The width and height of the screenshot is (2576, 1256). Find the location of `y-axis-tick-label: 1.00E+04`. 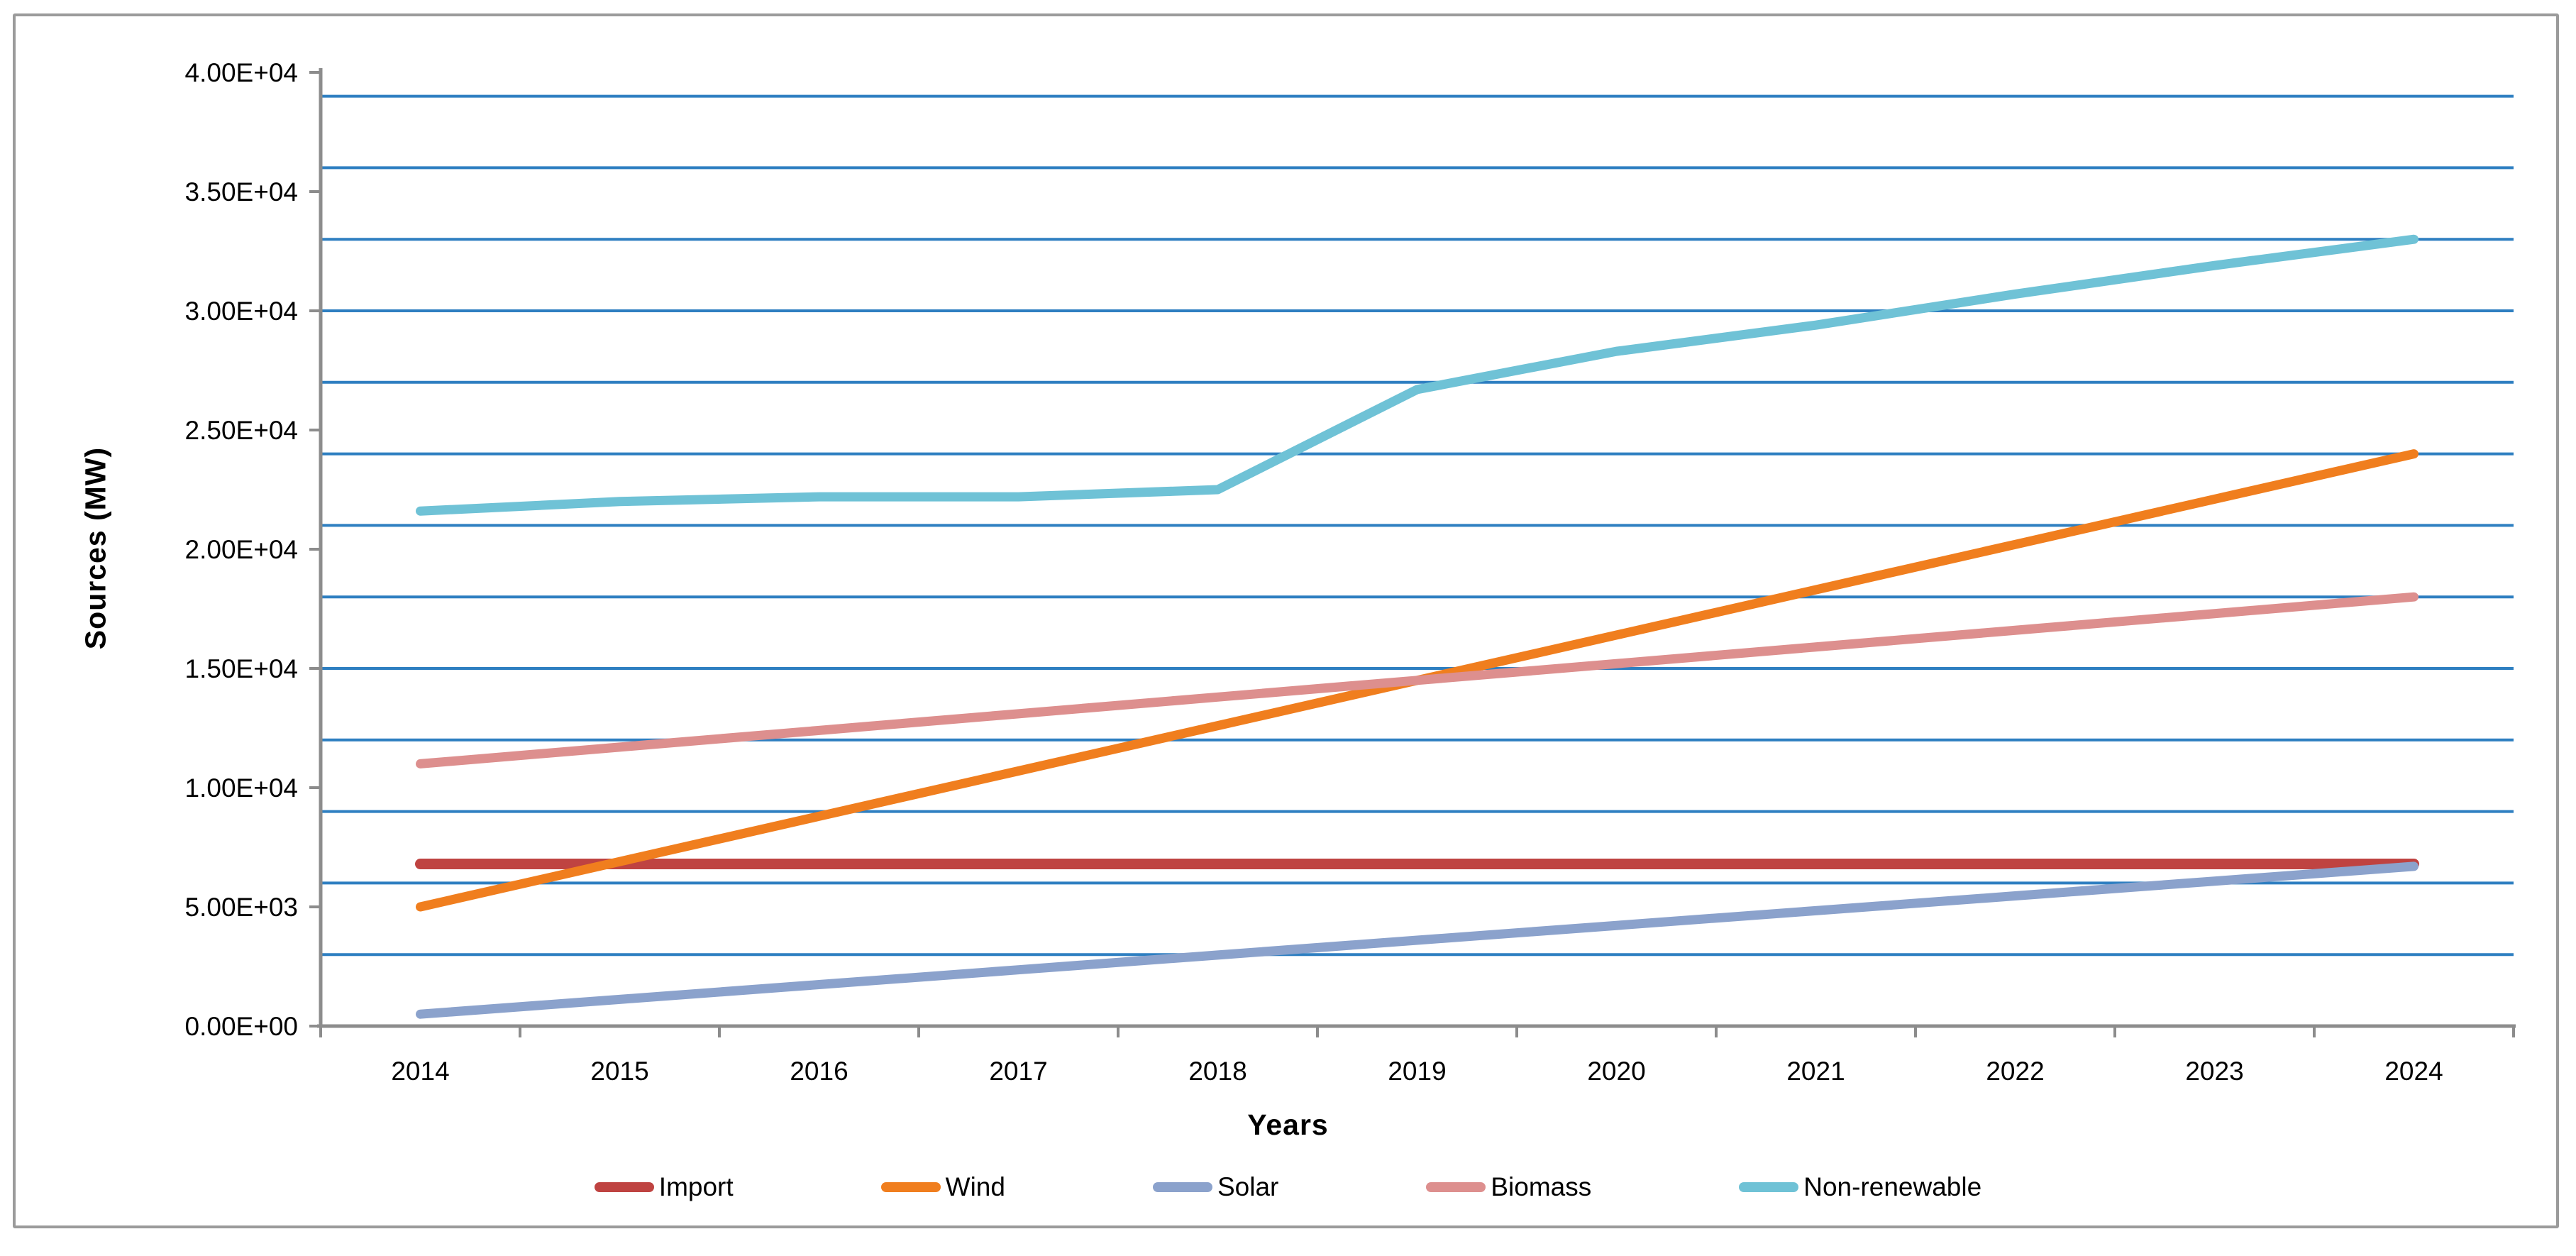

y-axis-tick-label: 1.00E+04 is located at coordinates (241, 788).